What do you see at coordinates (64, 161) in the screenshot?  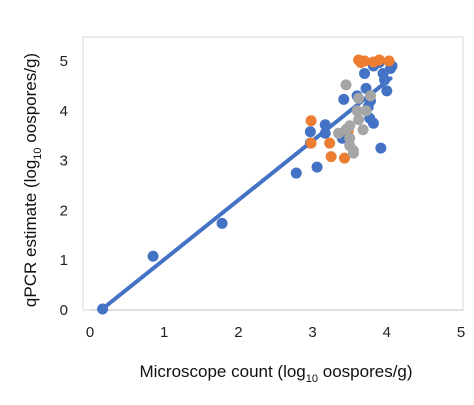 I see `y-tick-label: 3` at bounding box center [64, 161].